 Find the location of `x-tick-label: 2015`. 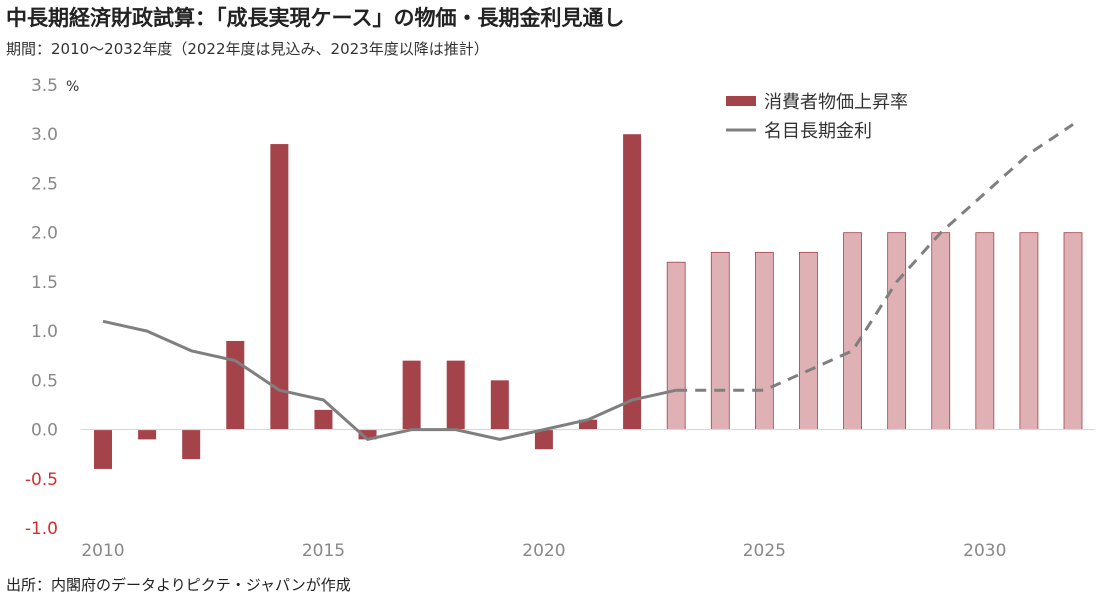

x-tick-label: 2015 is located at coordinates (323, 551).